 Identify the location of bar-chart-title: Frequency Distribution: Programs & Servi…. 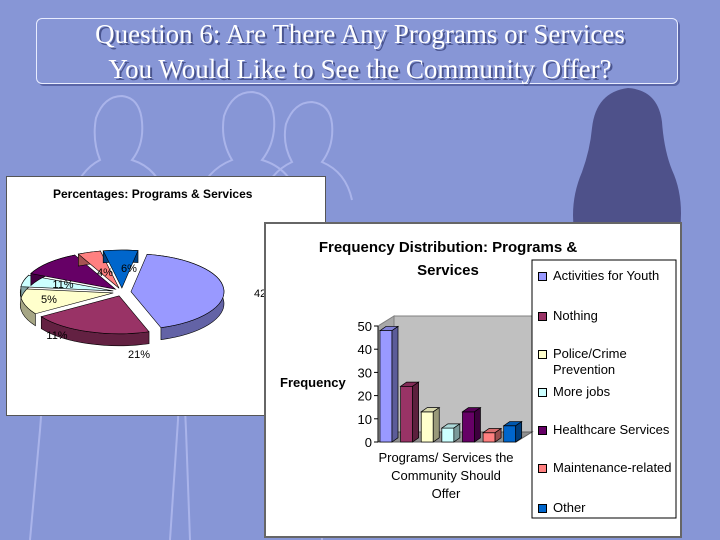
(448, 259).